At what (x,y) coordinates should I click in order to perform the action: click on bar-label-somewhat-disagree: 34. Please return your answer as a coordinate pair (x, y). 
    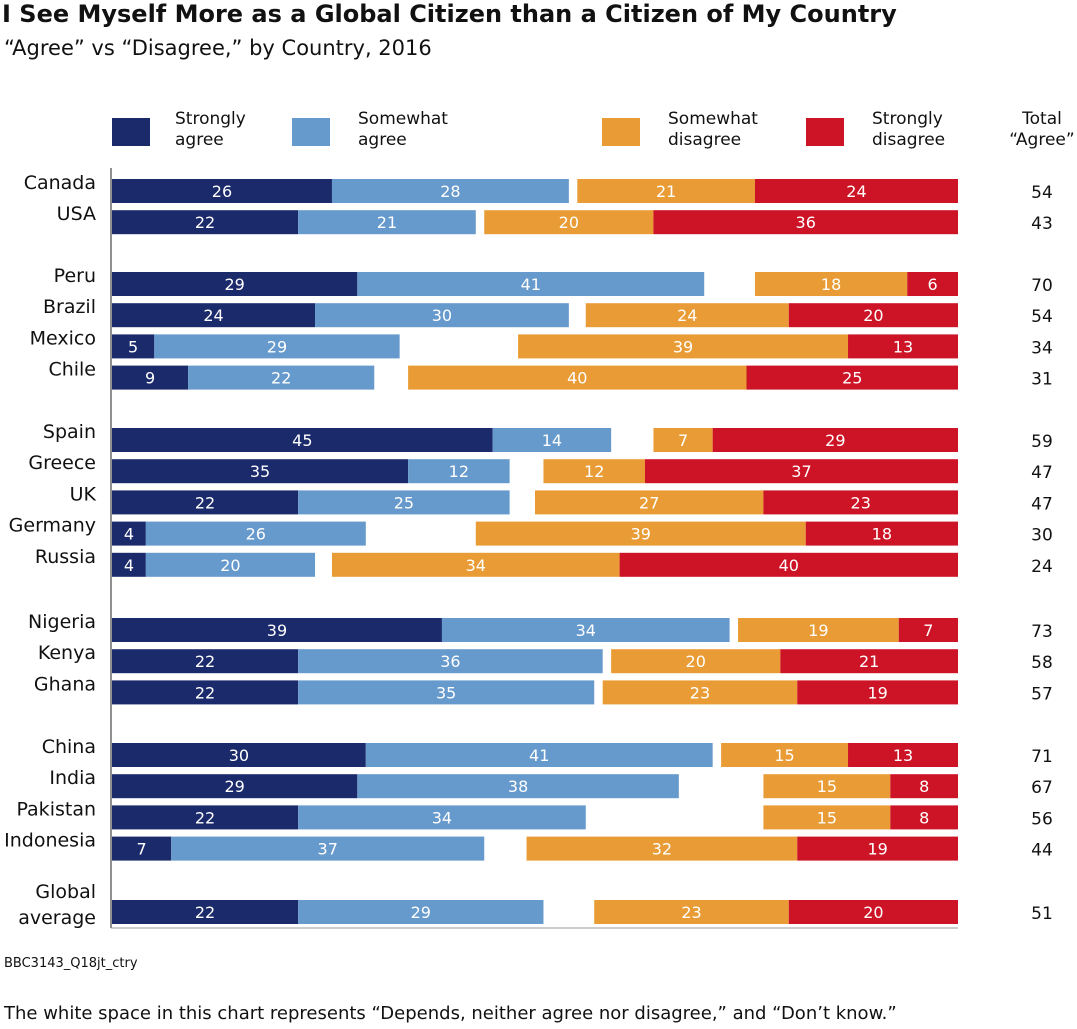
    Looking at the image, I should click on (476, 565).